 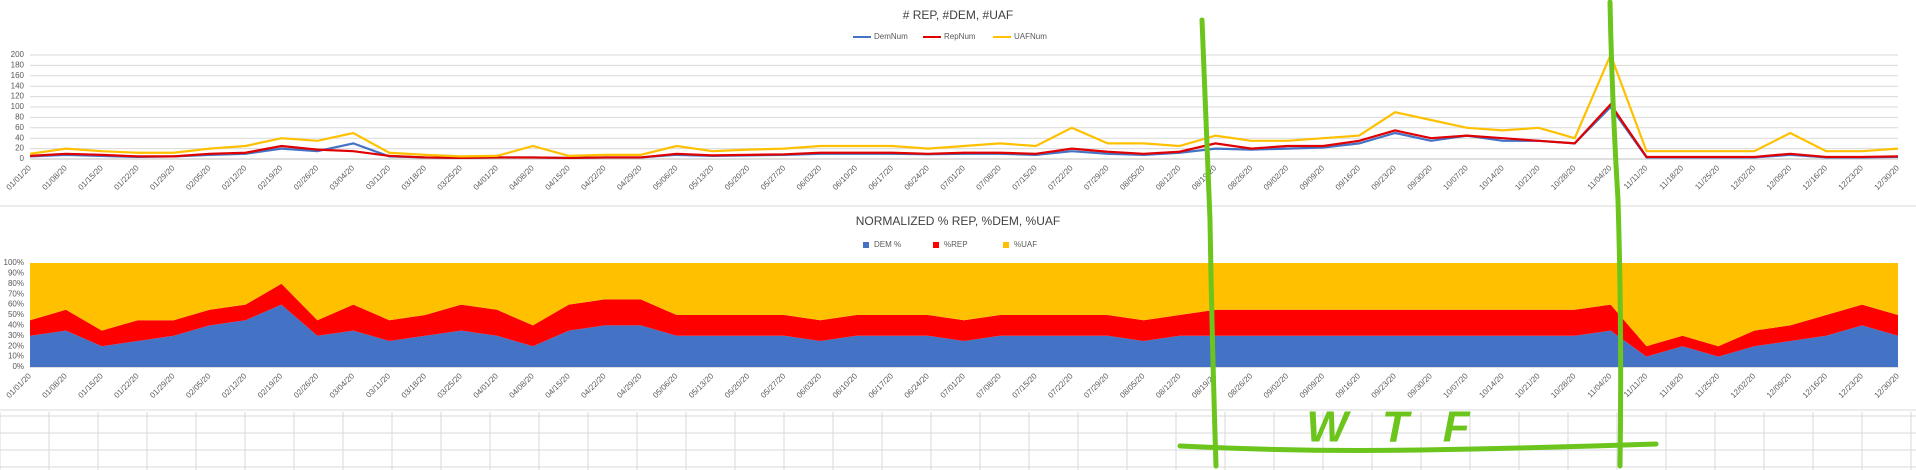 What do you see at coordinates (19, 127) in the screenshot?
I see `y-tick-label: 60` at bounding box center [19, 127].